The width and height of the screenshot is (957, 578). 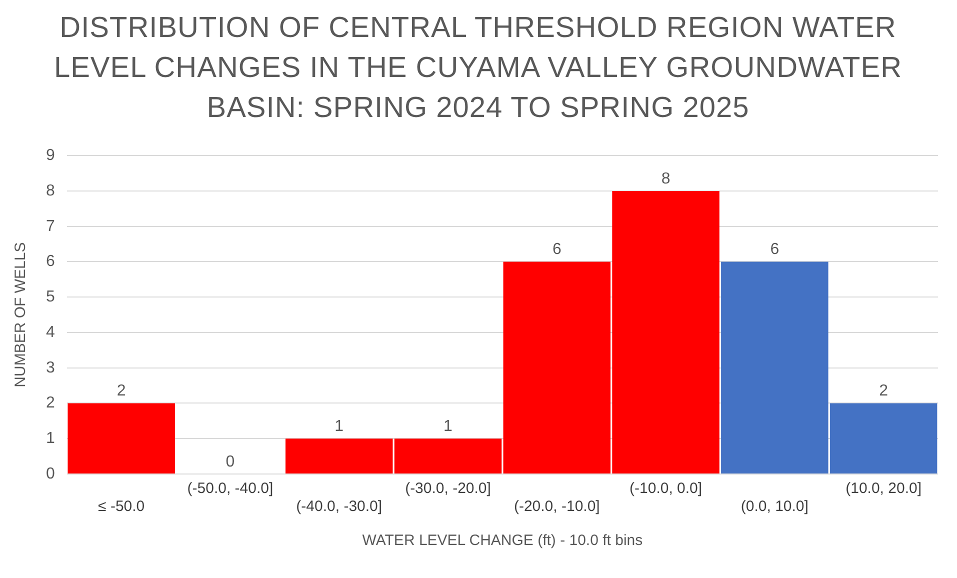 I want to click on x-tick-label: (-20.0, -10.0], so click(x=557, y=507).